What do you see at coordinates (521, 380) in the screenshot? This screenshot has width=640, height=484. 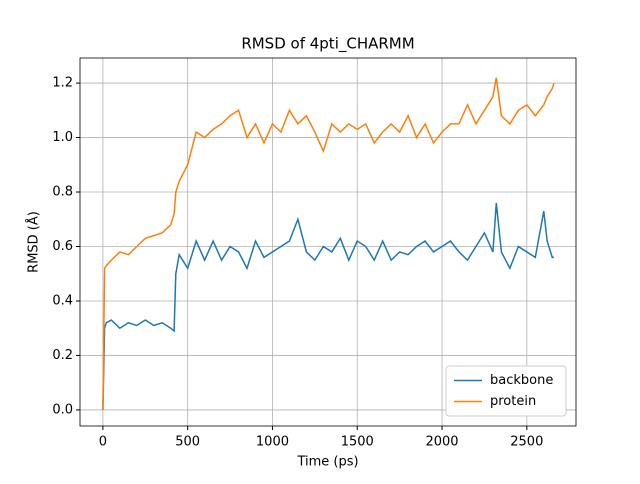 I see `legend-label: backbone` at bounding box center [521, 380].